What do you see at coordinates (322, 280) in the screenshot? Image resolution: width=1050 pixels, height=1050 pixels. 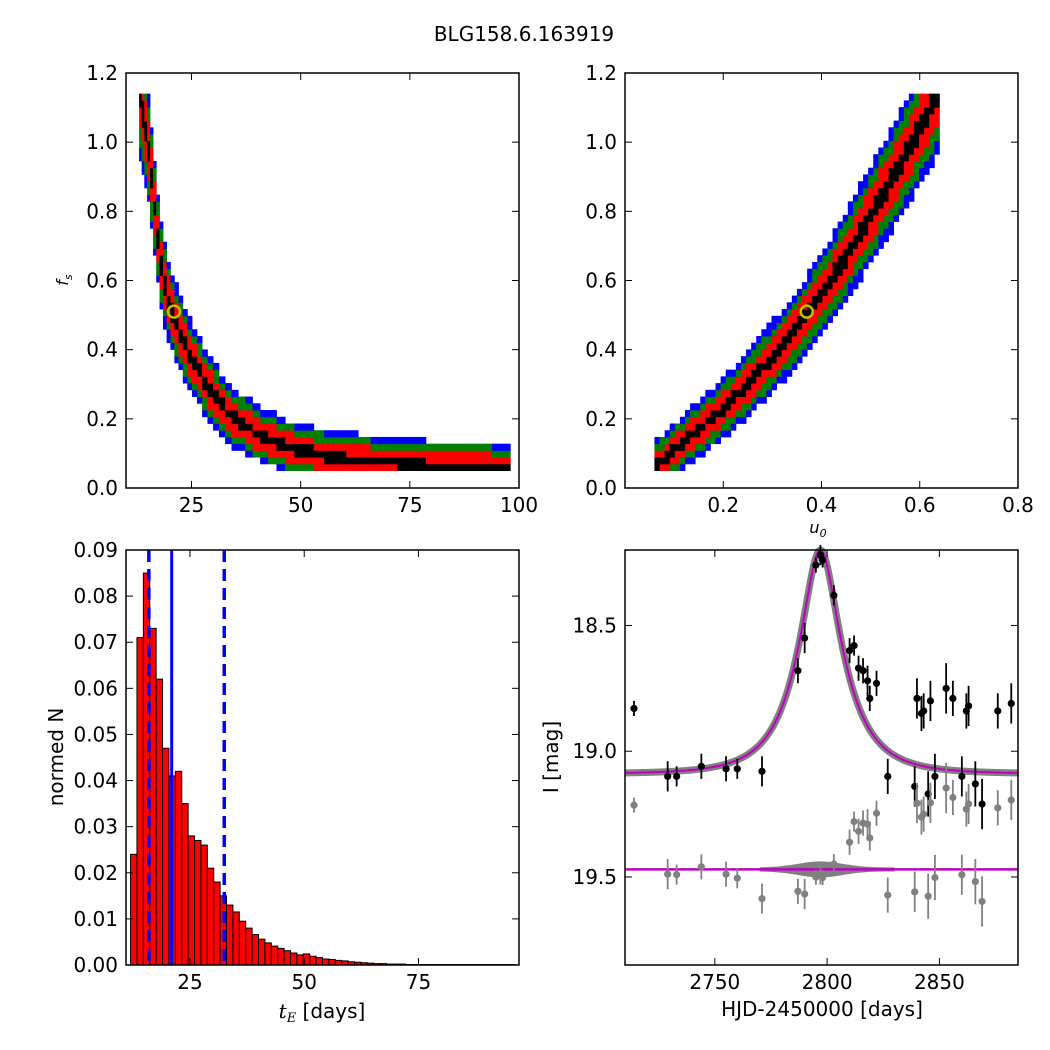 I see `plot-frame` at bounding box center [322, 280].